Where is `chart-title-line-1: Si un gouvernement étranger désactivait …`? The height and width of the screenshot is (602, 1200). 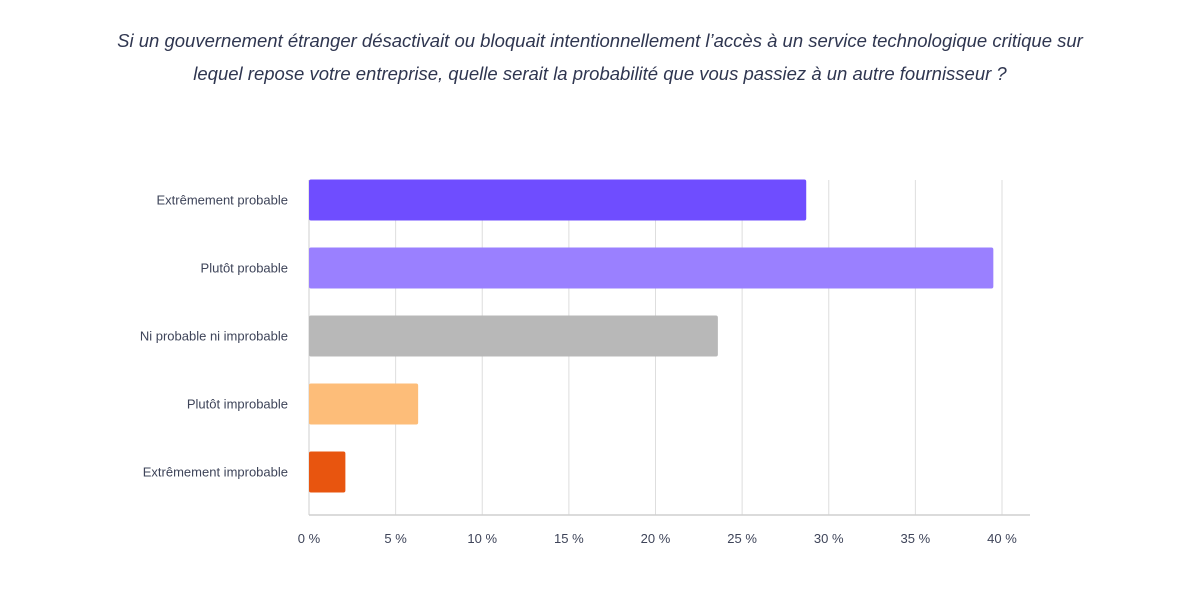 chart-title-line-1: Si un gouvernement étranger désactivait … is located at coordinates (600, 40).